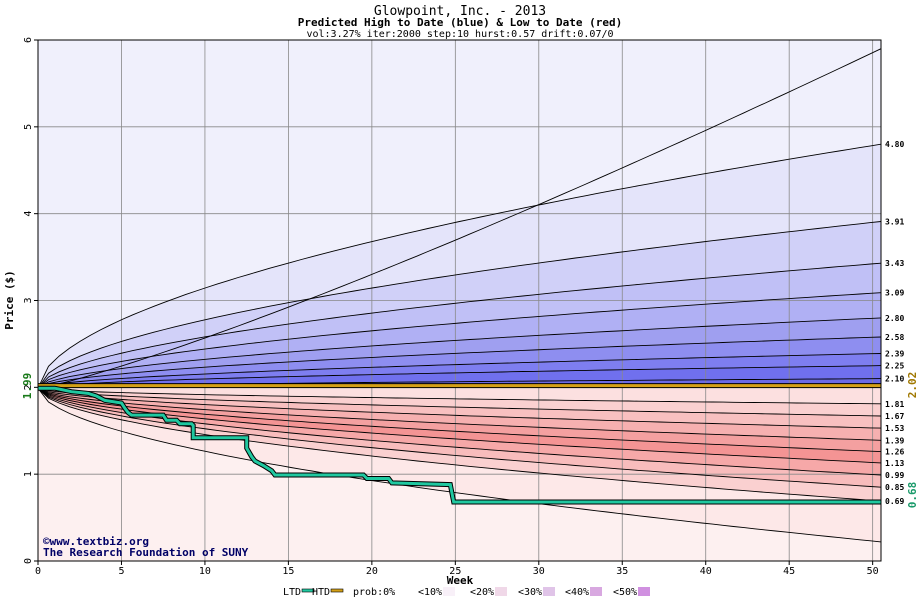 The height and width of the screenshot is (600, 920). Describe the element at coordinates (577, 592) in the screenshot. I see `legend-label-6: <40%` at that location.